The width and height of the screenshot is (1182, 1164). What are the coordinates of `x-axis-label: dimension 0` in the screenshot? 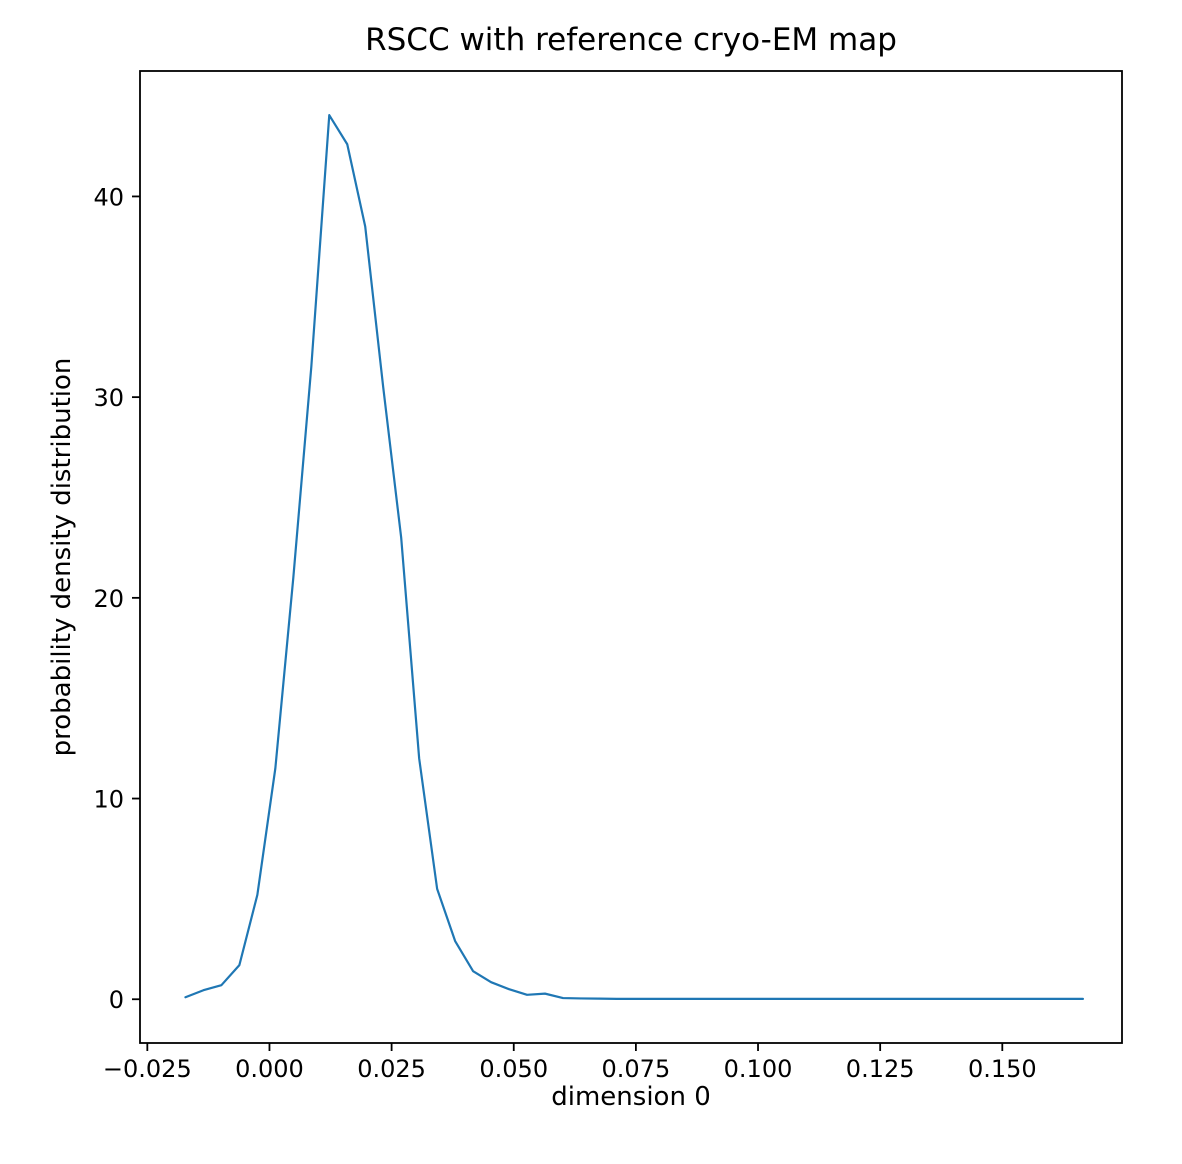 It's located at (631, 1097).